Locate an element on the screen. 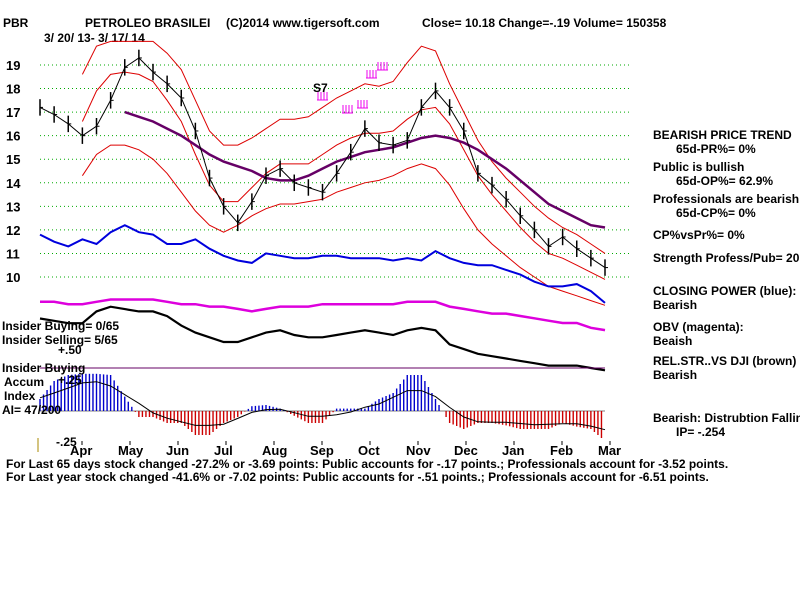 This screenshot has height=600, width=800. professionals-status: Professionals are bearish is located at coordinates (726, 199).